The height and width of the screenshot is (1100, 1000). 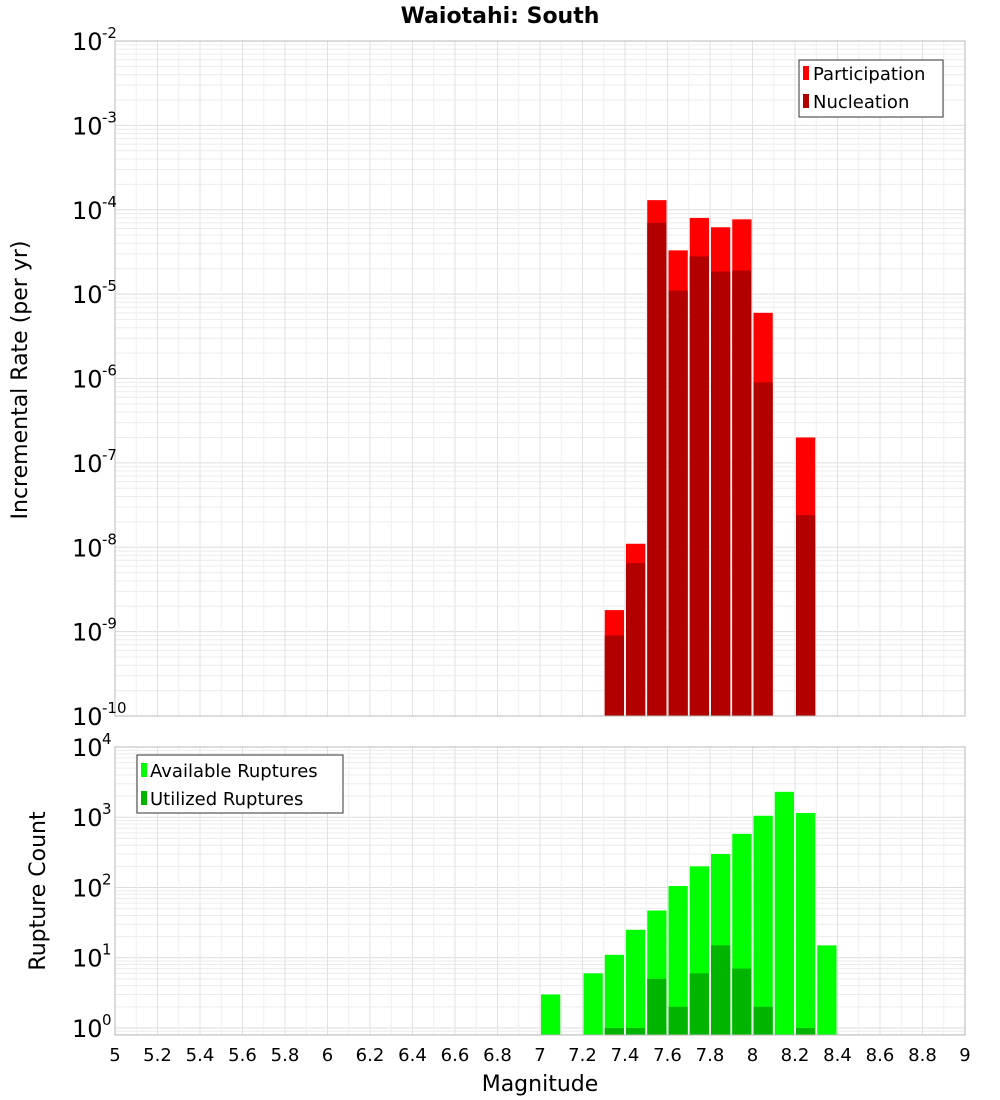 What do you see at coordinates (327, 1055) in the screenshot?
I see `x-tick-label: 6` at bounding box center [327, 1055].